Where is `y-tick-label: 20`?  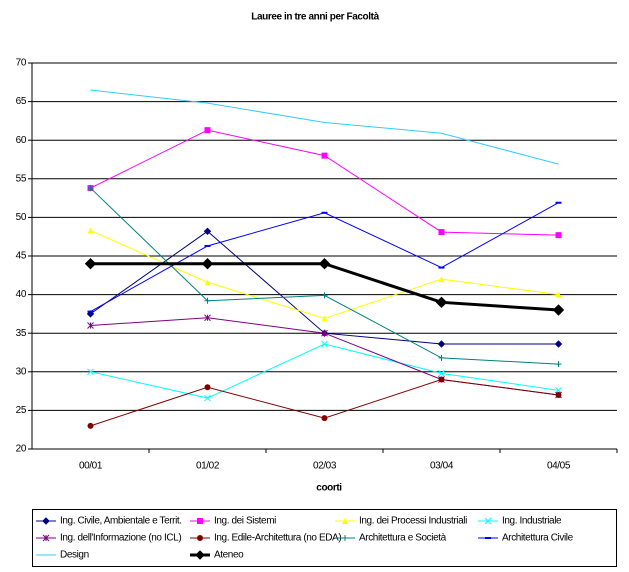
y-tick-label: 20 is located at coordinates (21, 449).